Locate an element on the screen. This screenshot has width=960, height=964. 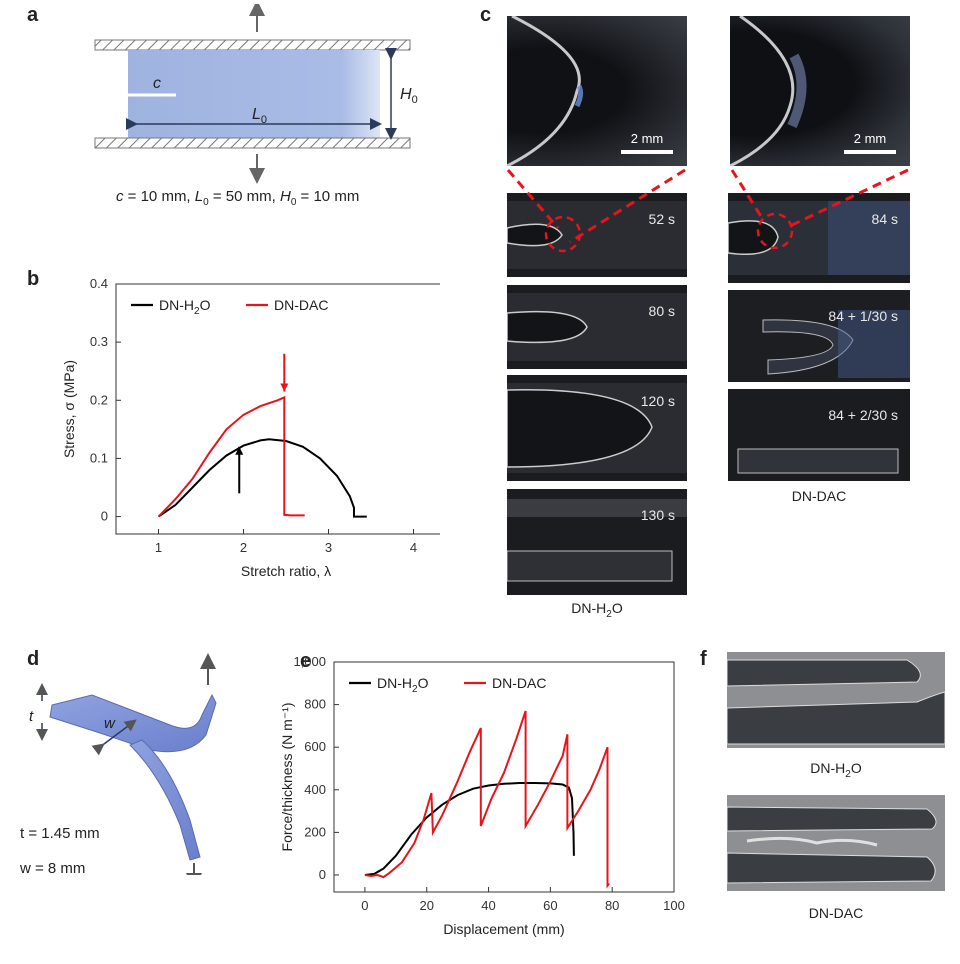
timestamp: 120 s is located at coordinates (657, 401).